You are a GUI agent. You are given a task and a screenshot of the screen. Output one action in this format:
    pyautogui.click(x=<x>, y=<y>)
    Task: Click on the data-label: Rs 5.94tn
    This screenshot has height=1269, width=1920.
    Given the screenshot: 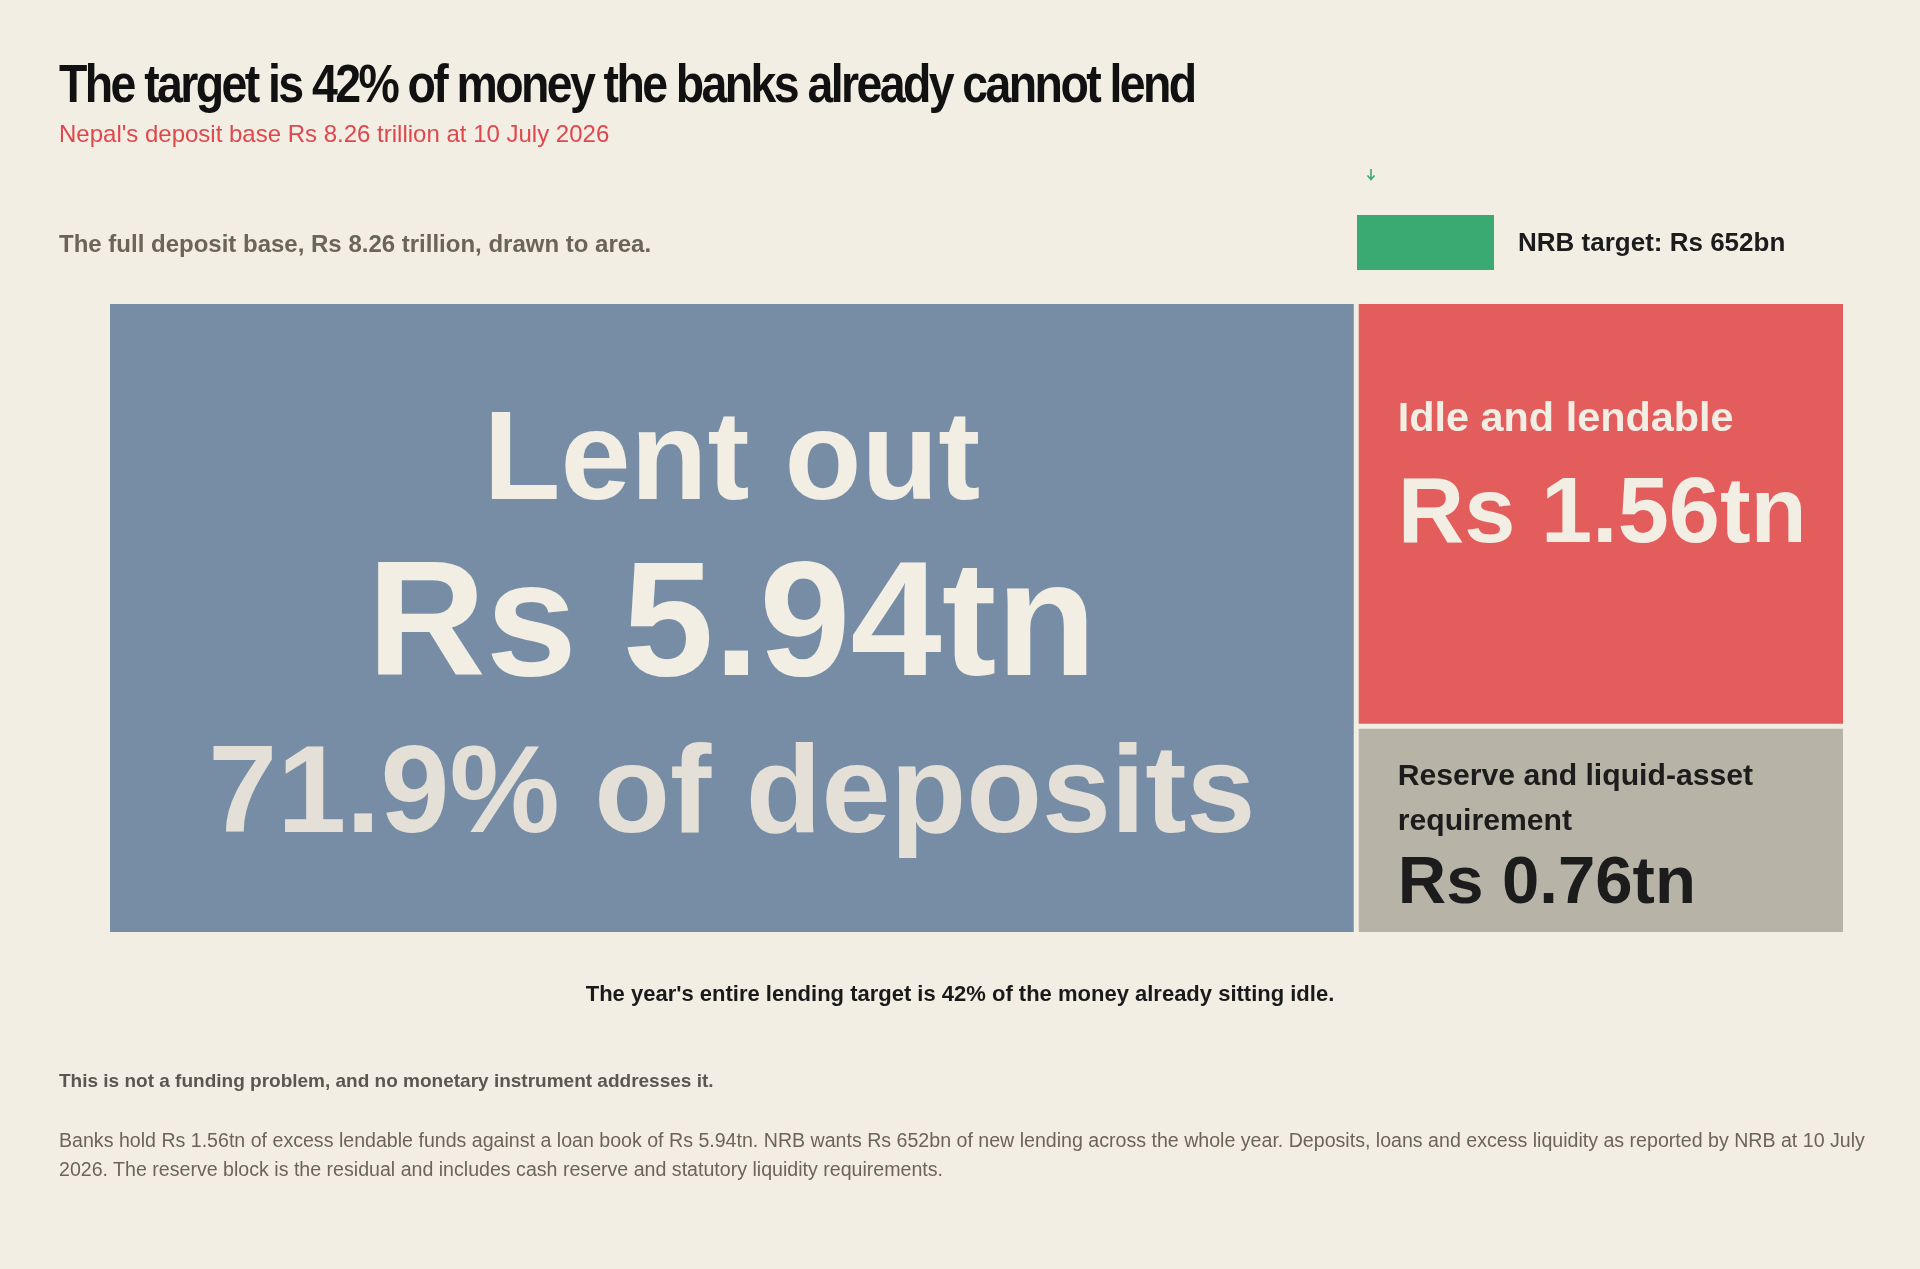 What is the action you would take?
    pyautogui.click(x=732, y=618)
    